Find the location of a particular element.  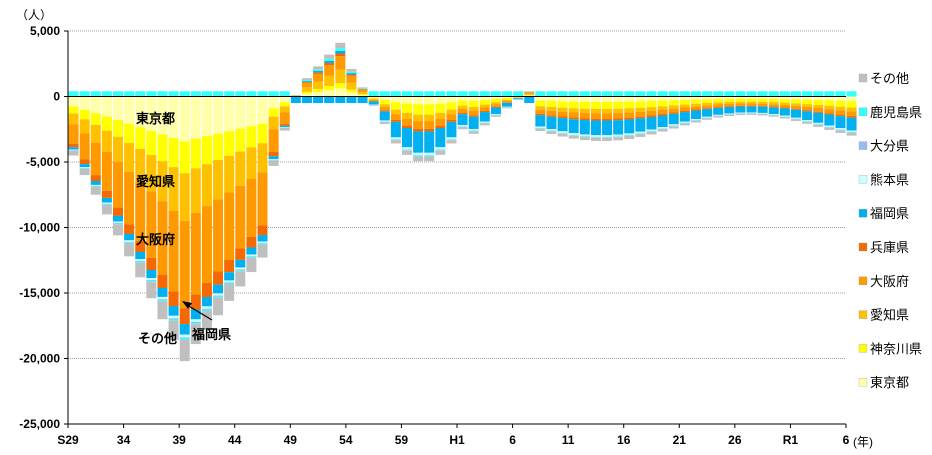

legend-label: 兵庫県 is located at coordinates (889, 247).